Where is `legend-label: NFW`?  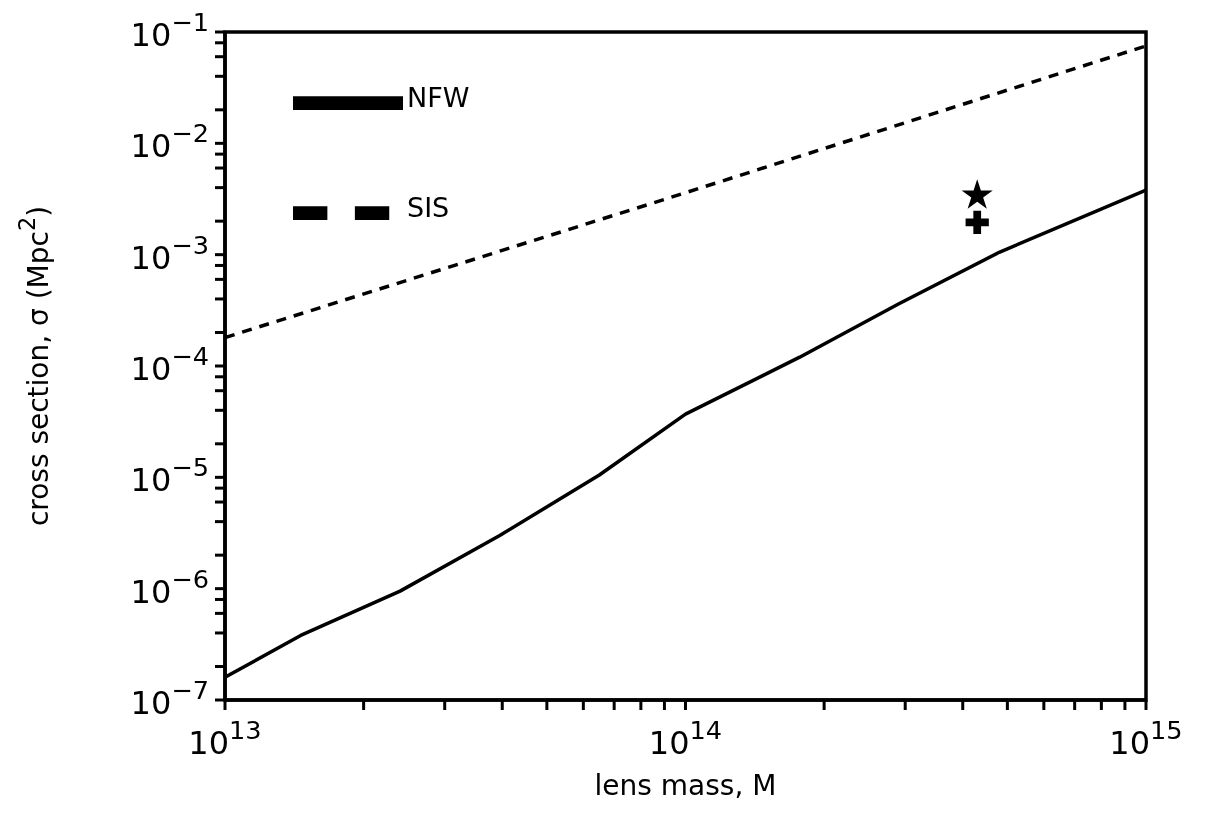 legend-label: NFW is located at coordinates (438, 97).